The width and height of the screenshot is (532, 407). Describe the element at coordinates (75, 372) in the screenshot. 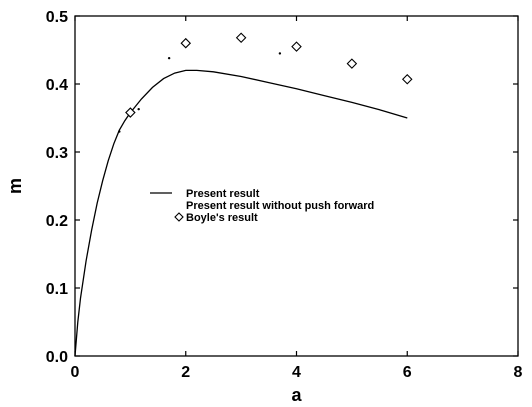

I see `x-tick-label: 0` at that location.